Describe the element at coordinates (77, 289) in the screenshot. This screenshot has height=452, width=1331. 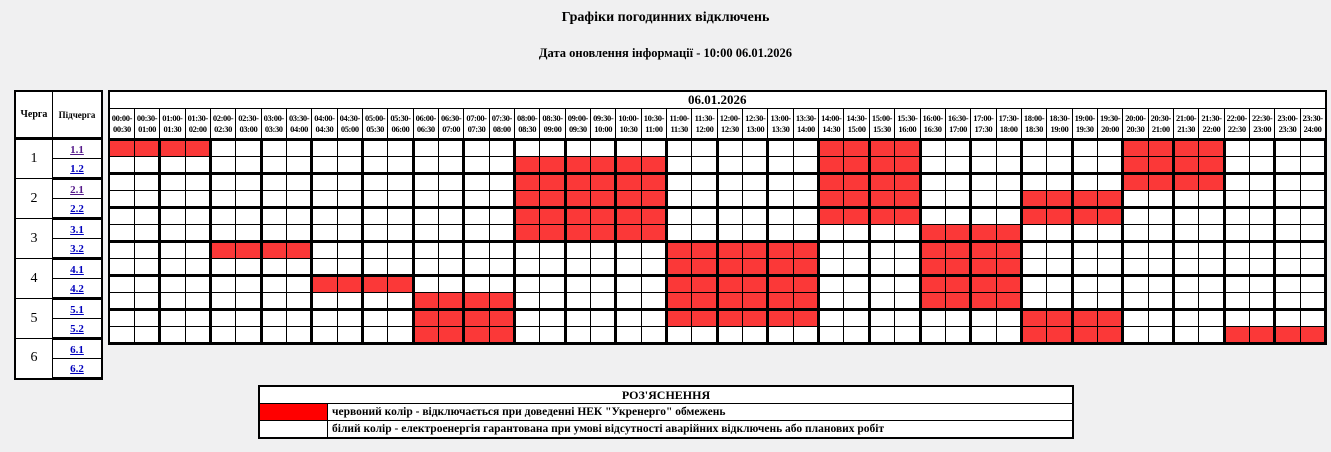
I see `subqueue-link-4.2: 4.2` at that location.